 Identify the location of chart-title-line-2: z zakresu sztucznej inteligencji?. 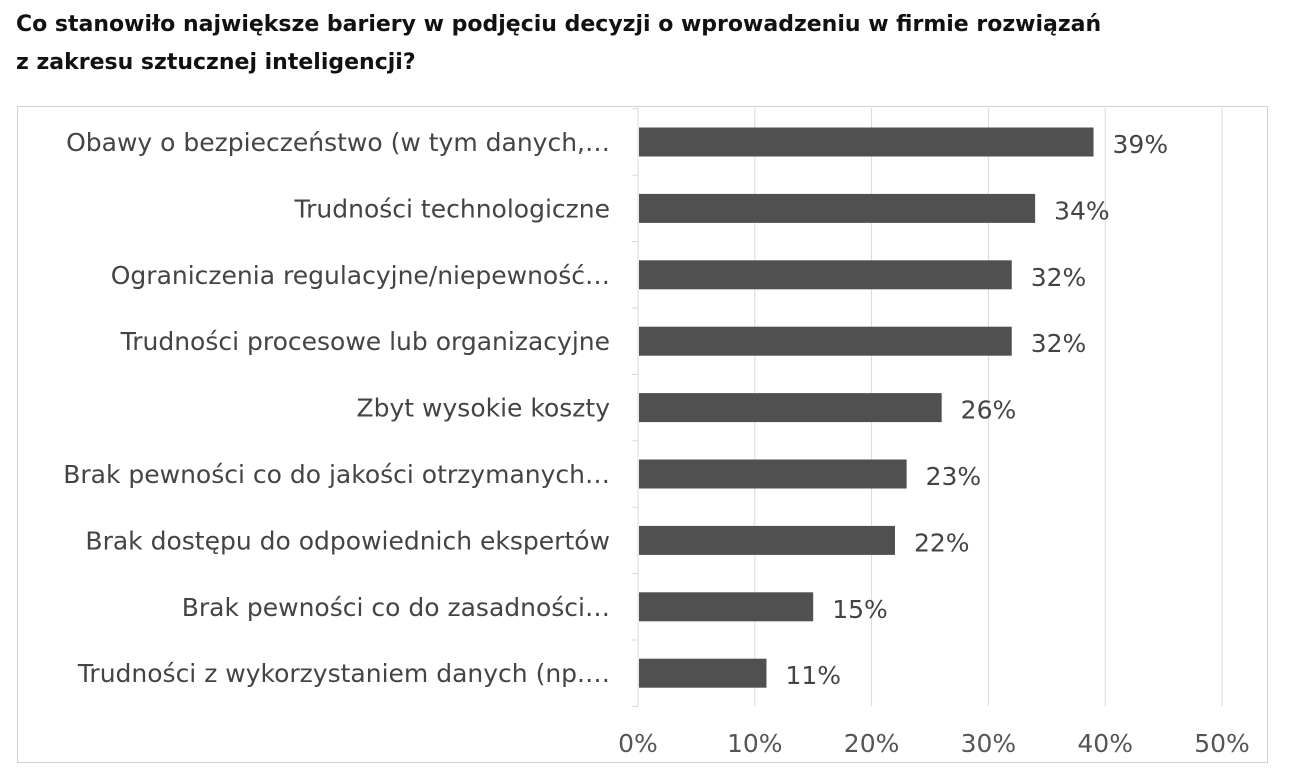
(216, 62).